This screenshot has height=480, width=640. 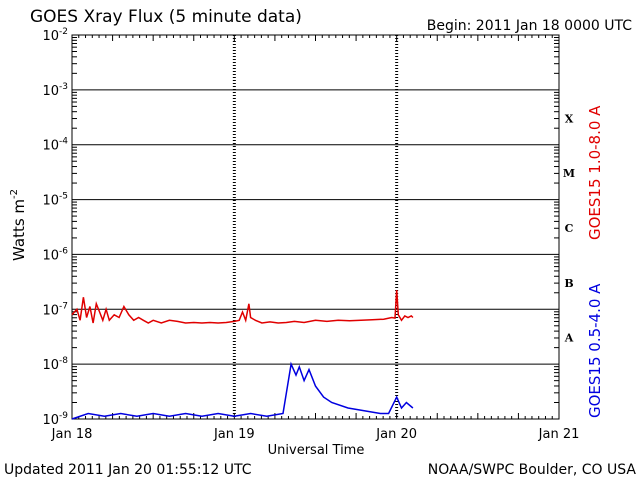 I want to click on series-layer, so click(x=242, y=355).